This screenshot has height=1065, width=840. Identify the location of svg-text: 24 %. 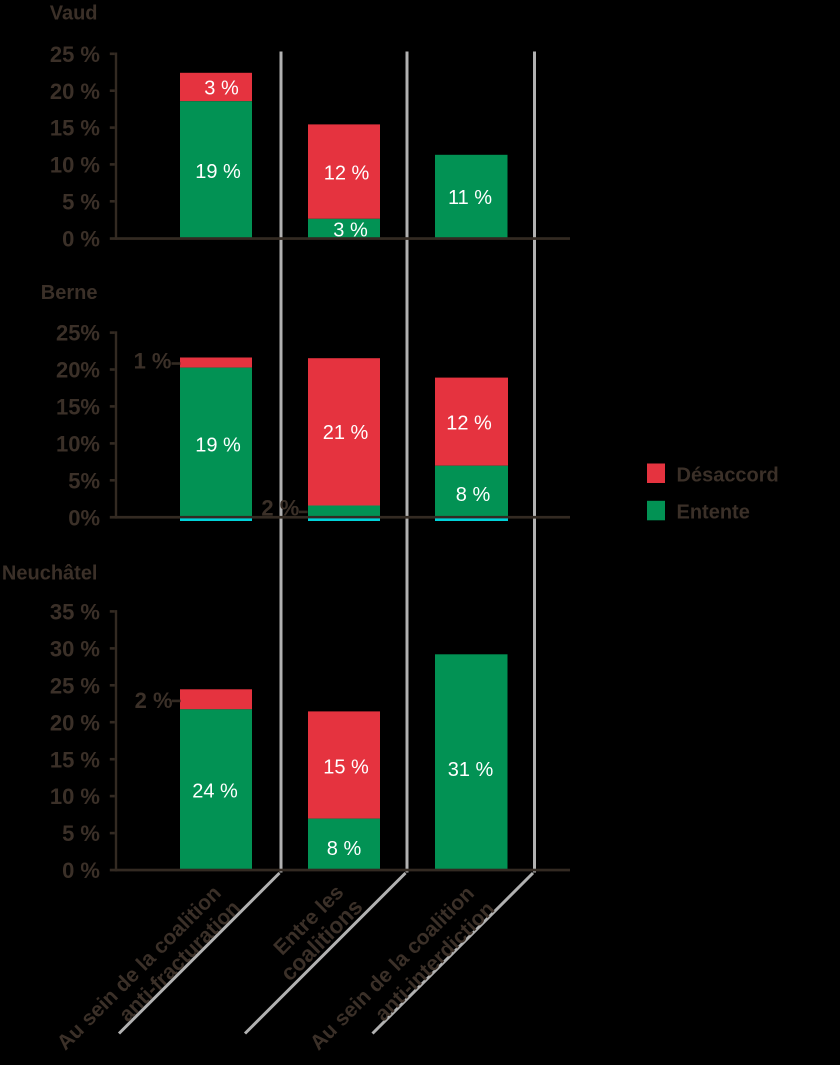
(215, 791).